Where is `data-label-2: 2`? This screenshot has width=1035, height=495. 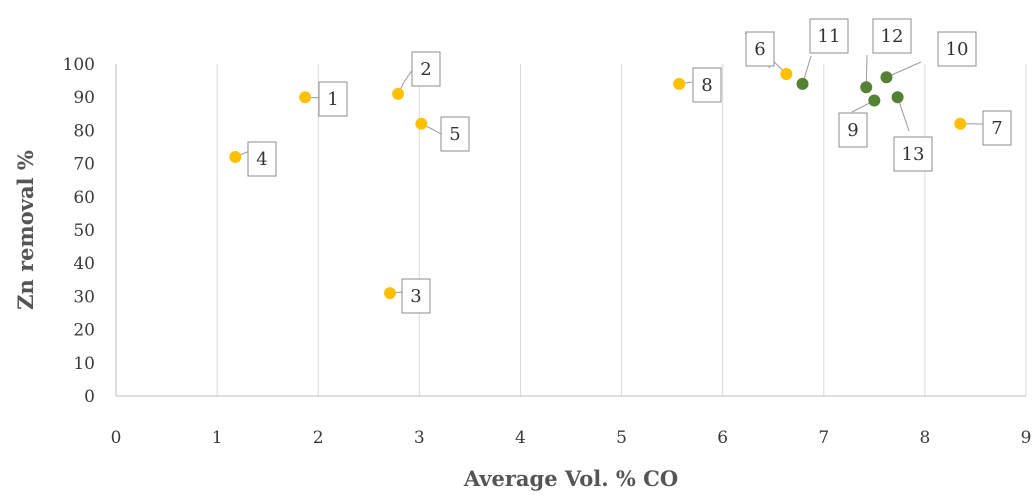 data-label-2: 2 is located at coordinates (425, 69).